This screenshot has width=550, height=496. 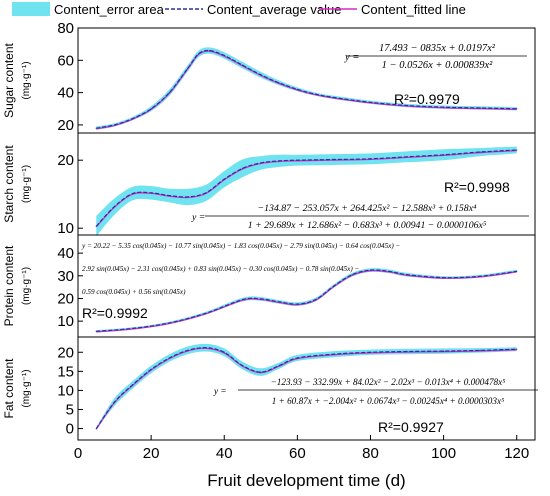 What do you see at coordinates (224, 453) in the screenshot?
I see `x-tick-label: 40` at bounding box center [224, 453].